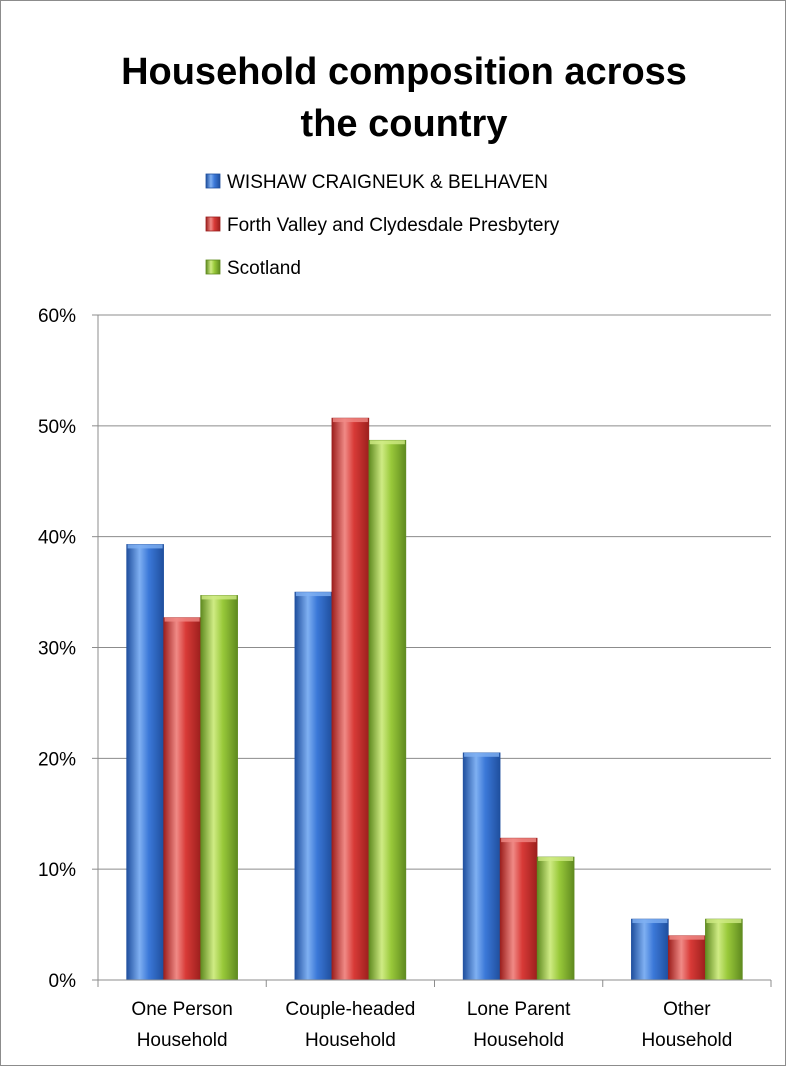 The image size is (786, 1067). I want to click on y-tick-label: 0%, so click(63, 981).